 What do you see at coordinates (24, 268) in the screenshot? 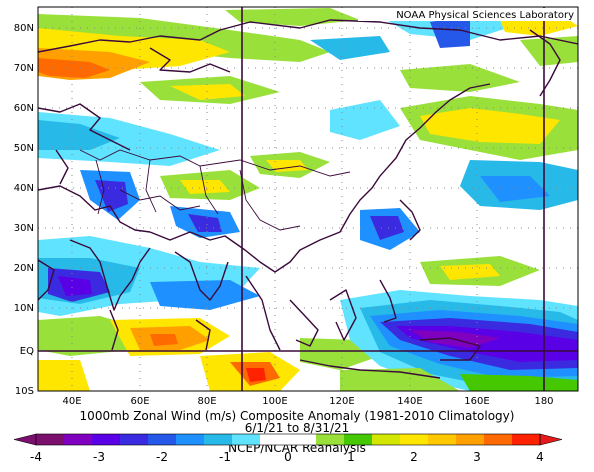
I see `lat-label: 20N` at bounding box center [24, 268].